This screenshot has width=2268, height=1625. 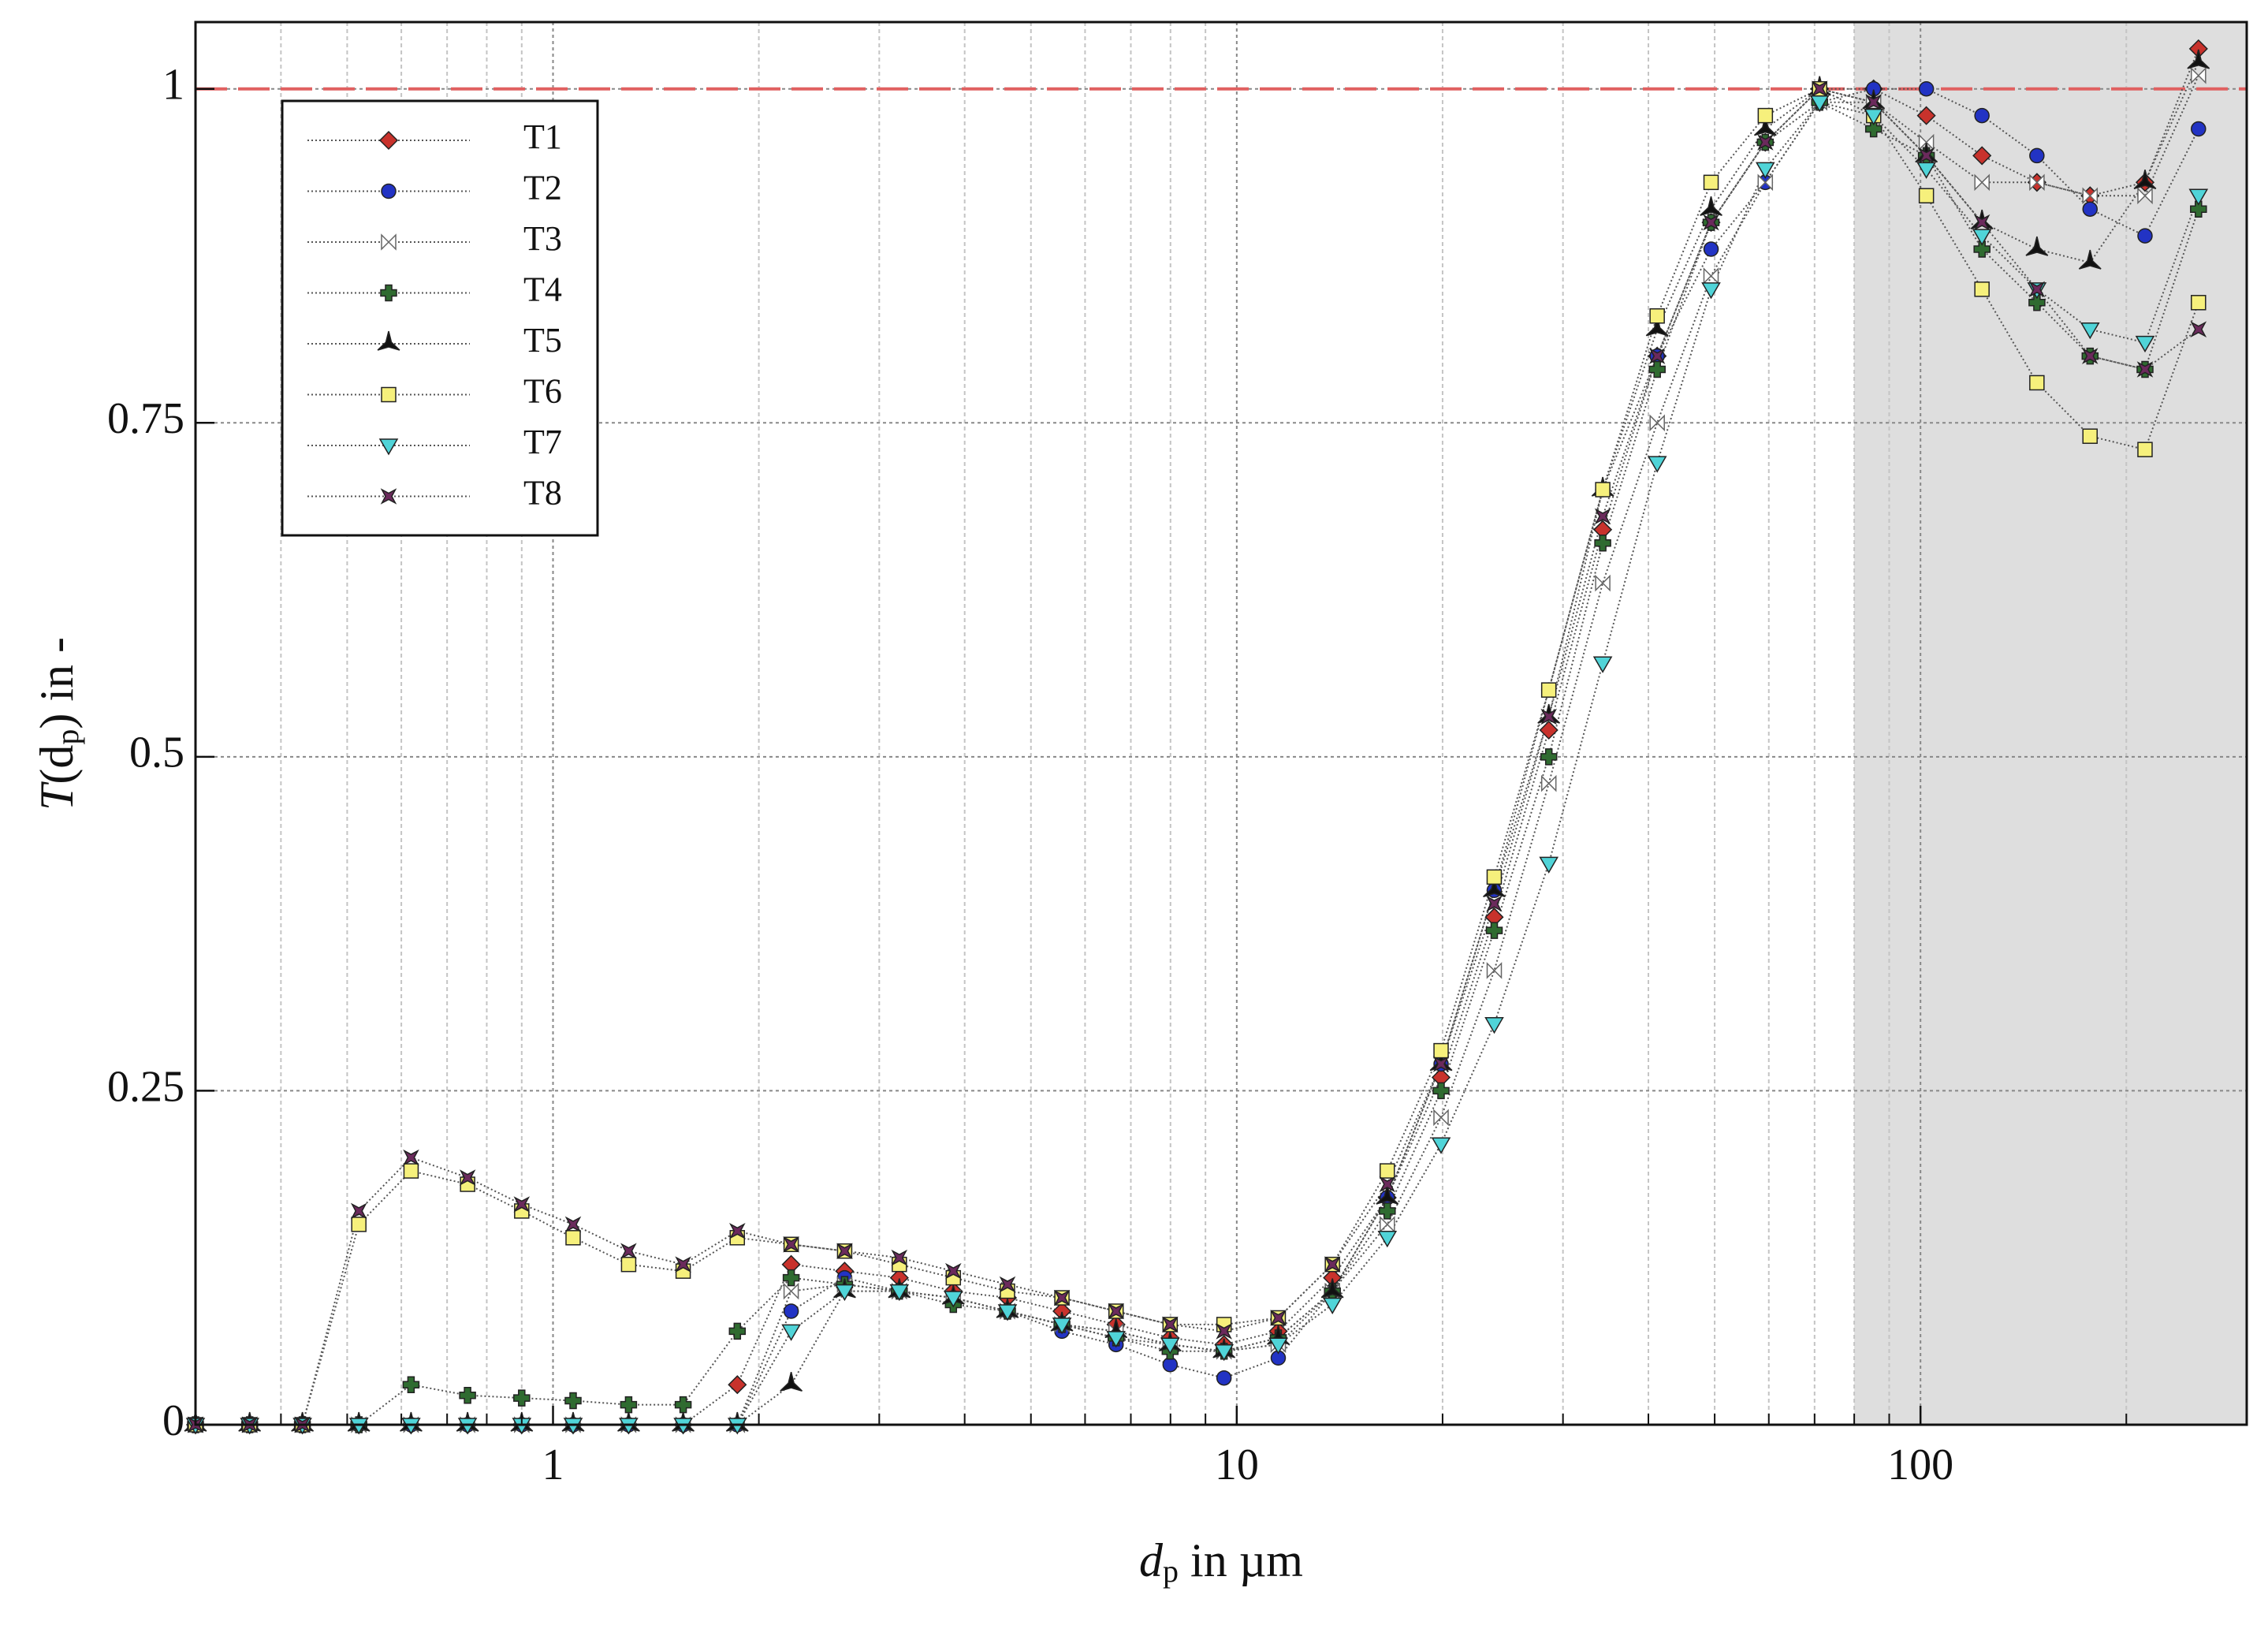 What do you see at coordinates (173, 86) in the screenshot?
I see `y-tick-label: 1` at bounding box center [173, 86].